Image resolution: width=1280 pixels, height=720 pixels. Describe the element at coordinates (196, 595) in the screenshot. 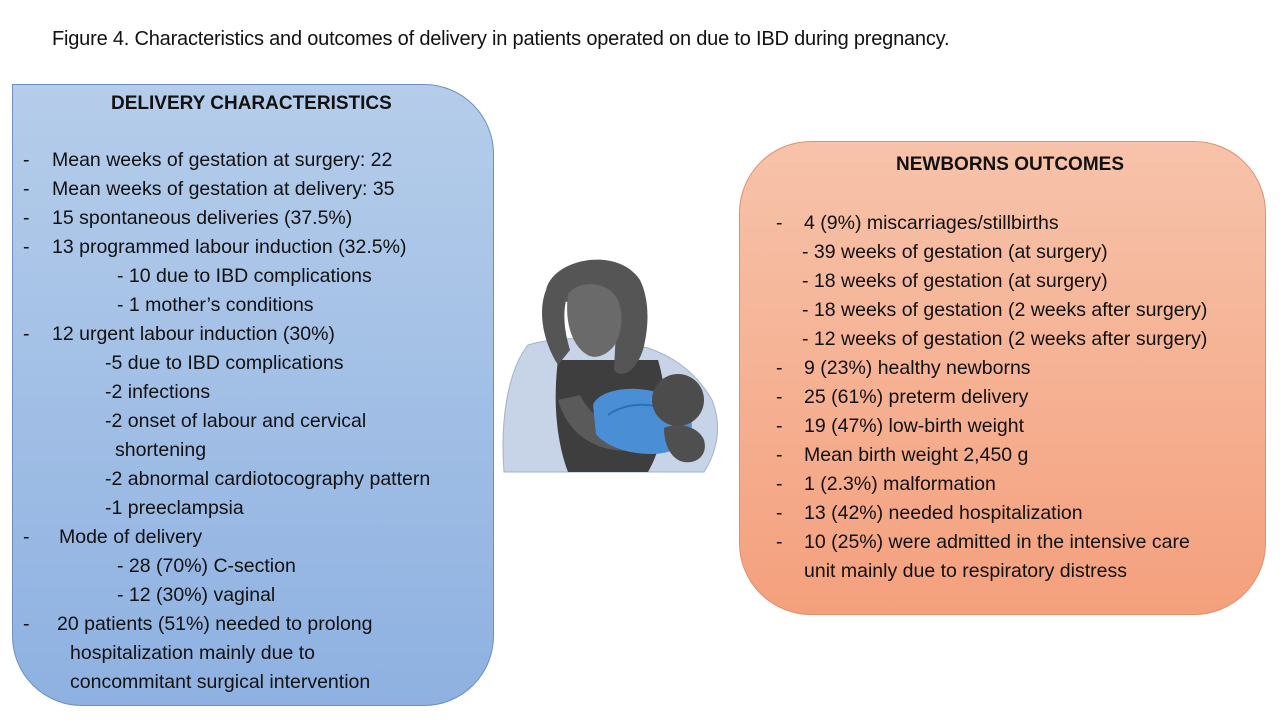

I see `list-subitem: - 12 (30%) vaginal` at that location.